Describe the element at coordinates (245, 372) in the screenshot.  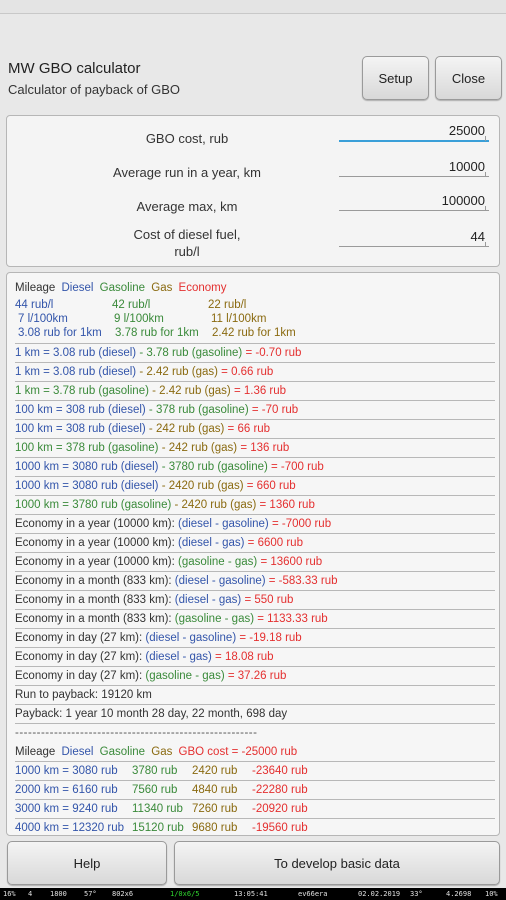
I see `line-result: = 0.66 rub` at that location.